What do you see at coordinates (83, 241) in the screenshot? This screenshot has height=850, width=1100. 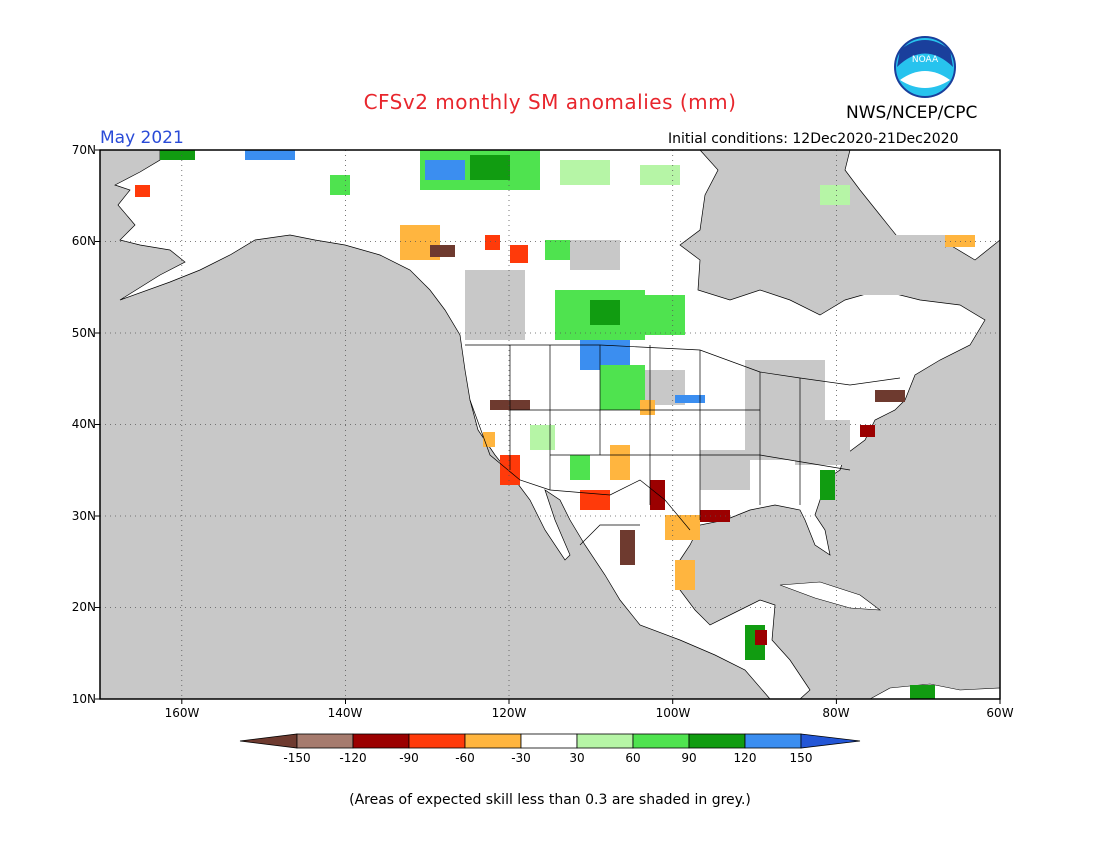 I see `lat-label: 60N` at bounding box center [83, 241].